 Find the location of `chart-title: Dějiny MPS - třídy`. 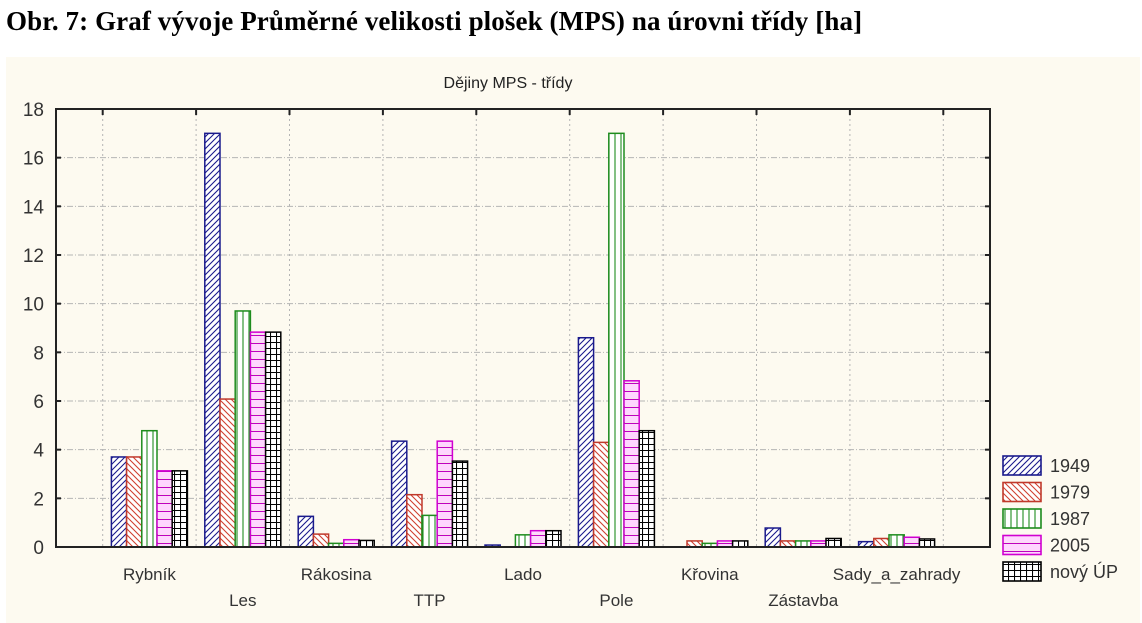

chart-title: Dějiny MPS - třídy is located at coordinates (508, 83).